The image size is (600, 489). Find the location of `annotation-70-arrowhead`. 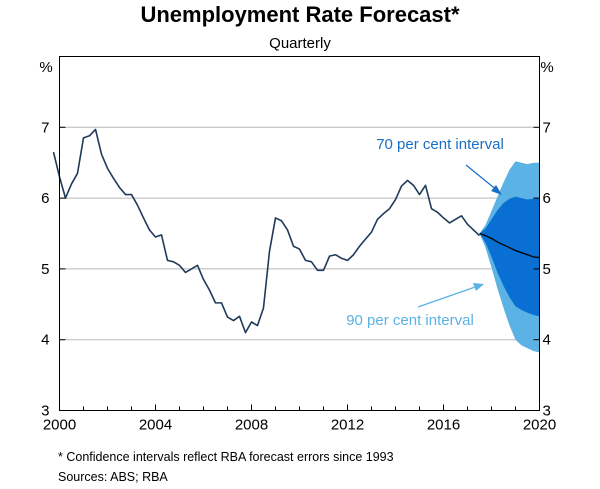

annotation-70-arrowhead is located at coordinates (496, 190).